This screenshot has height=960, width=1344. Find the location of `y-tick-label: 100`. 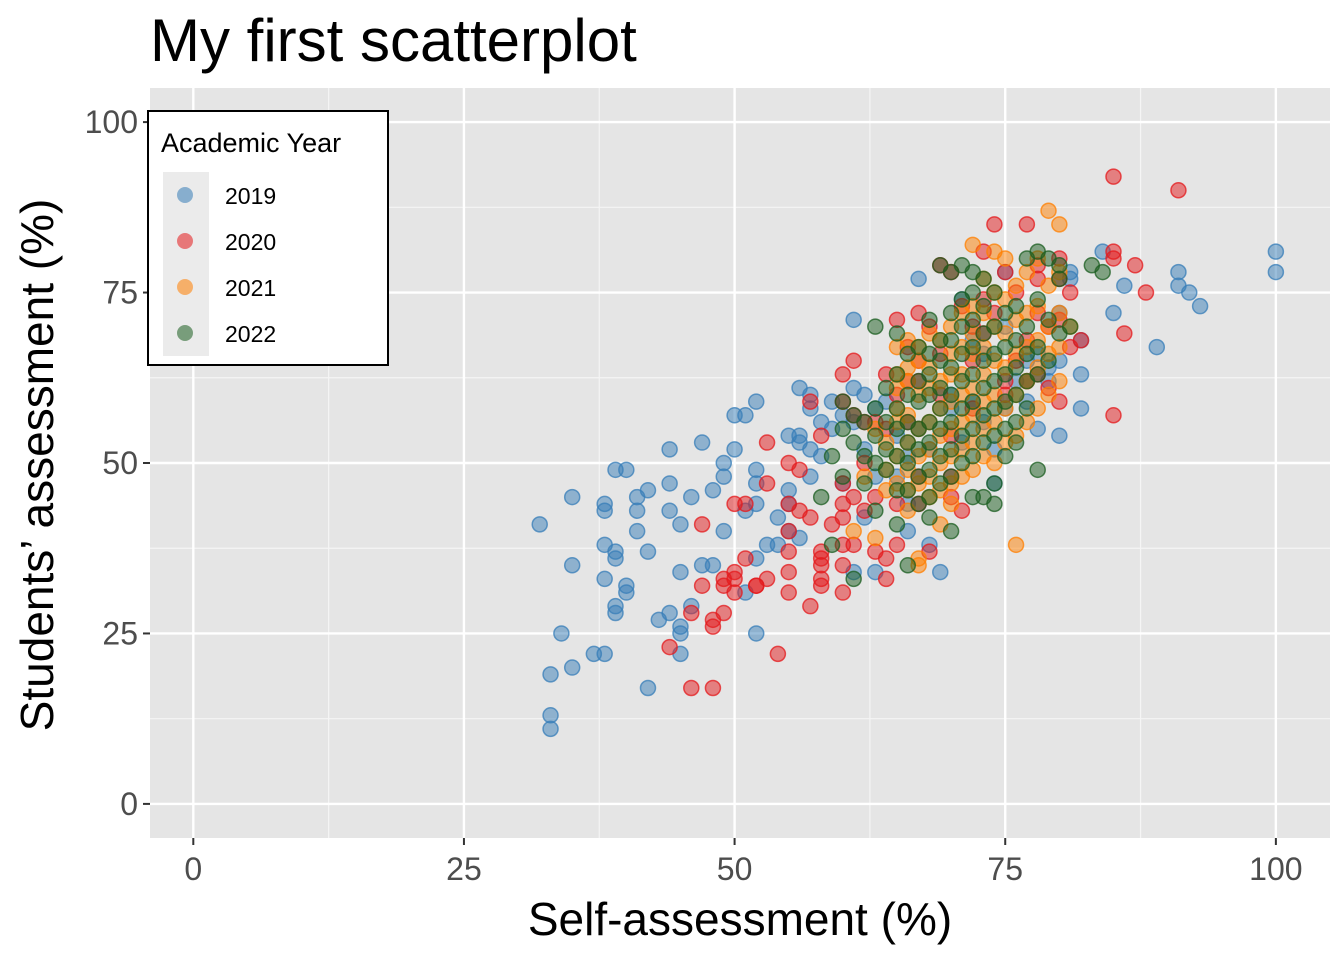

y-tick-label: 100 is located at coordinates (111, 122).